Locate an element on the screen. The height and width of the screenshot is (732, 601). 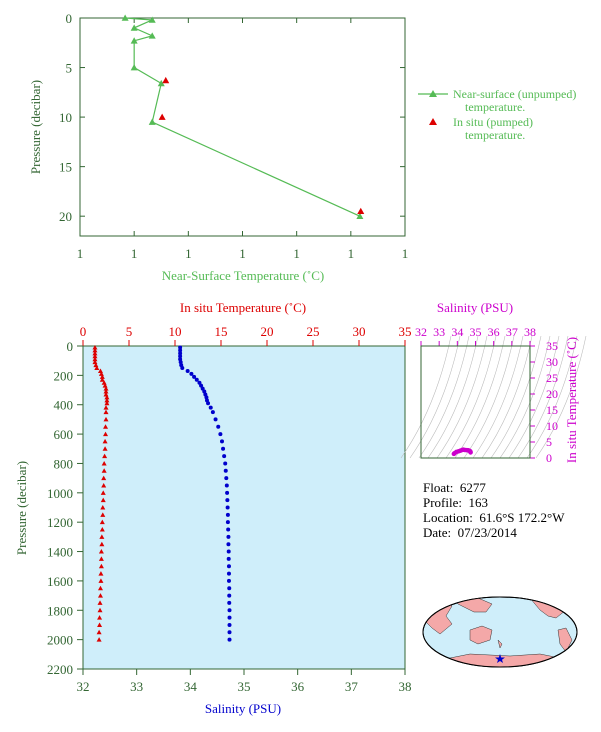
pressure-tick-label: 1600 is located at coordinates (60, 581).